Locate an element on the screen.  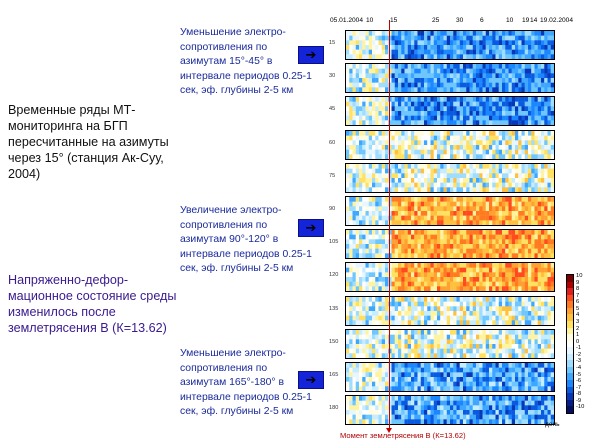
colorbar-tick-label: 2 is located at coordinates (578, 328).